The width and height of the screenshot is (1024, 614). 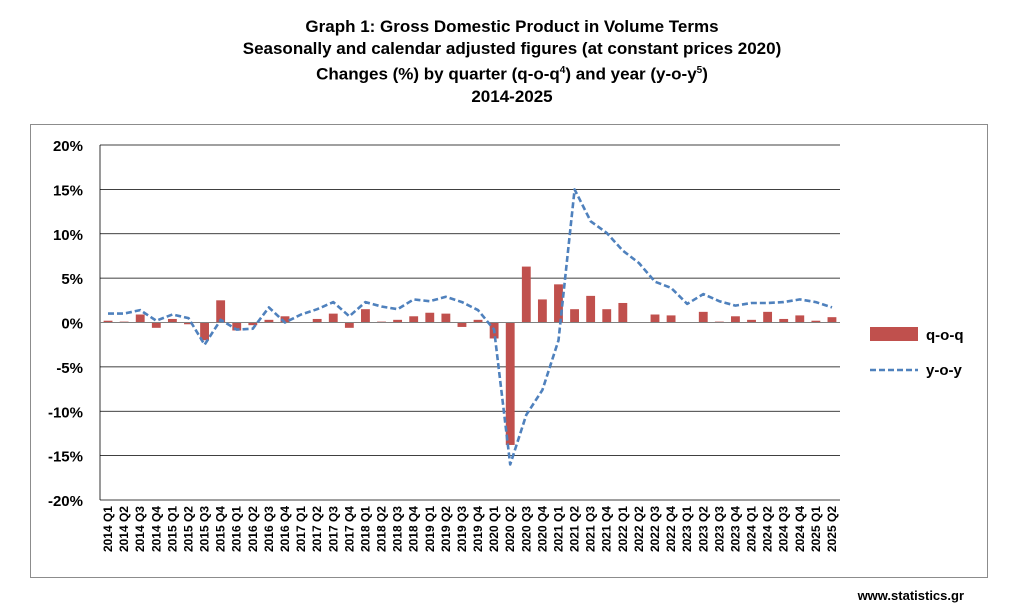 I want to click on x-tick-label: 2014 Q3, so click(x=140, y=529).